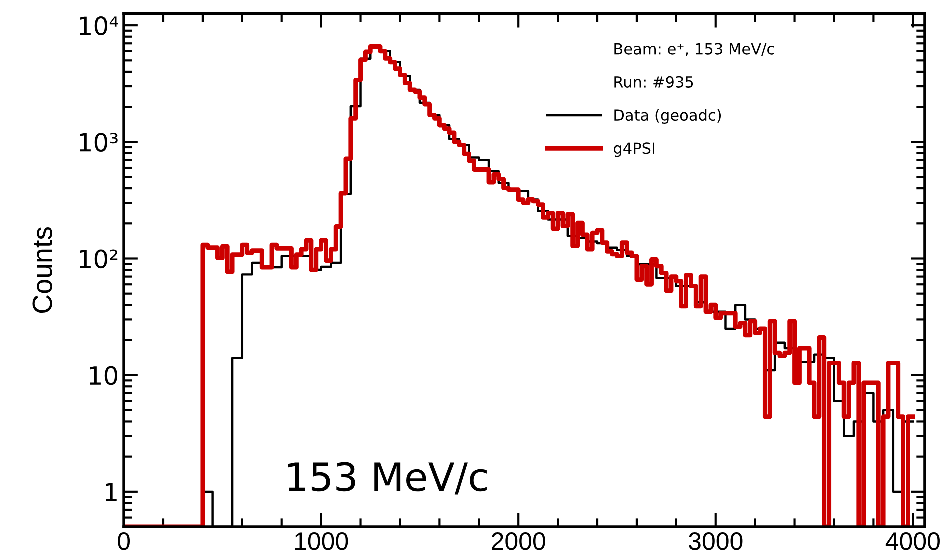 The width and height of the screenshot is (949, 559). I want to click on x-tick-label: 4000, so click(913, 541).